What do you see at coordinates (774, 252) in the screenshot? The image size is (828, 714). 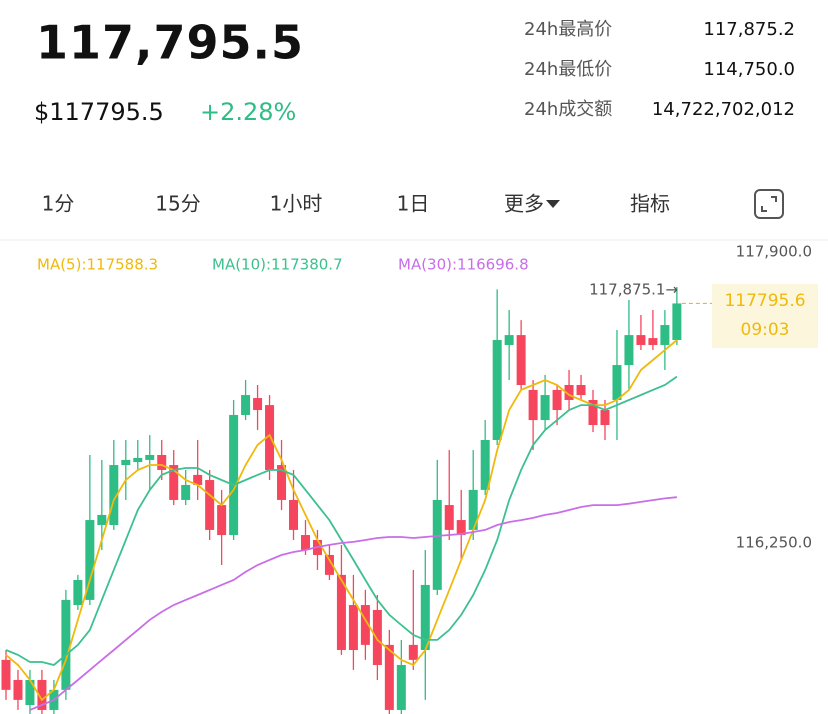 I see `y-tick-label: 117,900.0` at bounding box center [774, 252].